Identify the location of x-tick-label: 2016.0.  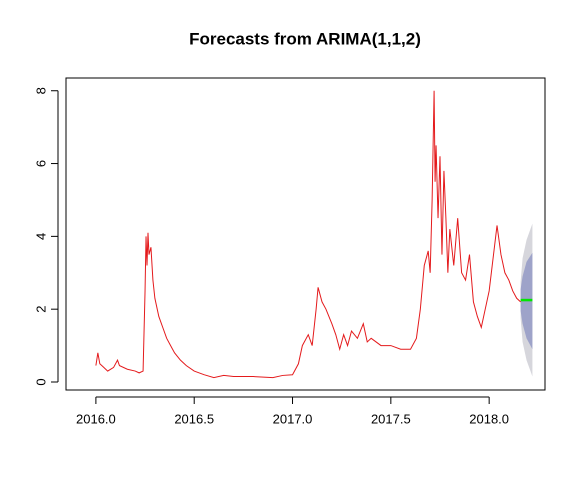
(96, 418).